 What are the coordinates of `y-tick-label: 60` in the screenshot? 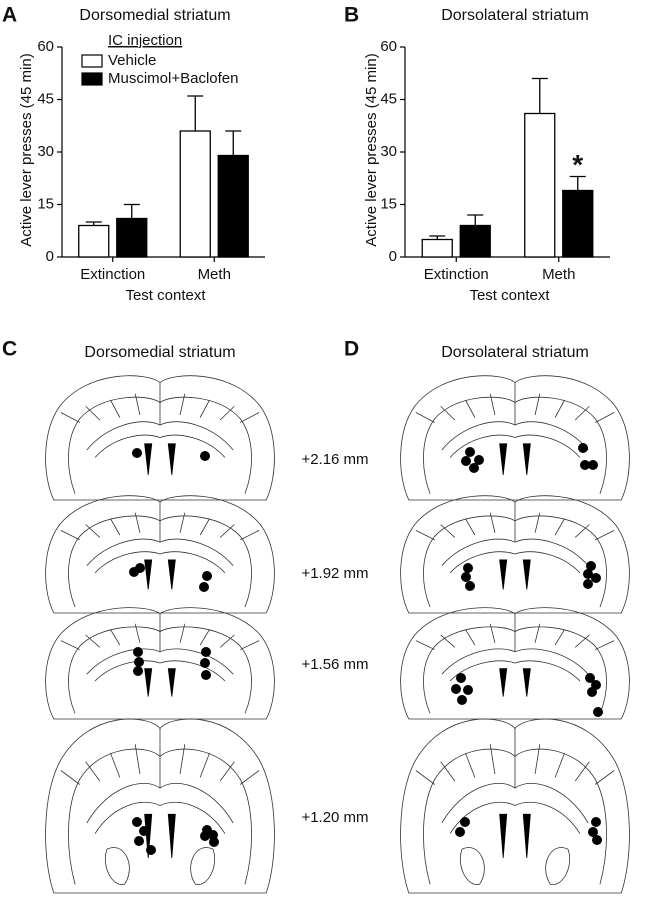 It's located at (45, 46).